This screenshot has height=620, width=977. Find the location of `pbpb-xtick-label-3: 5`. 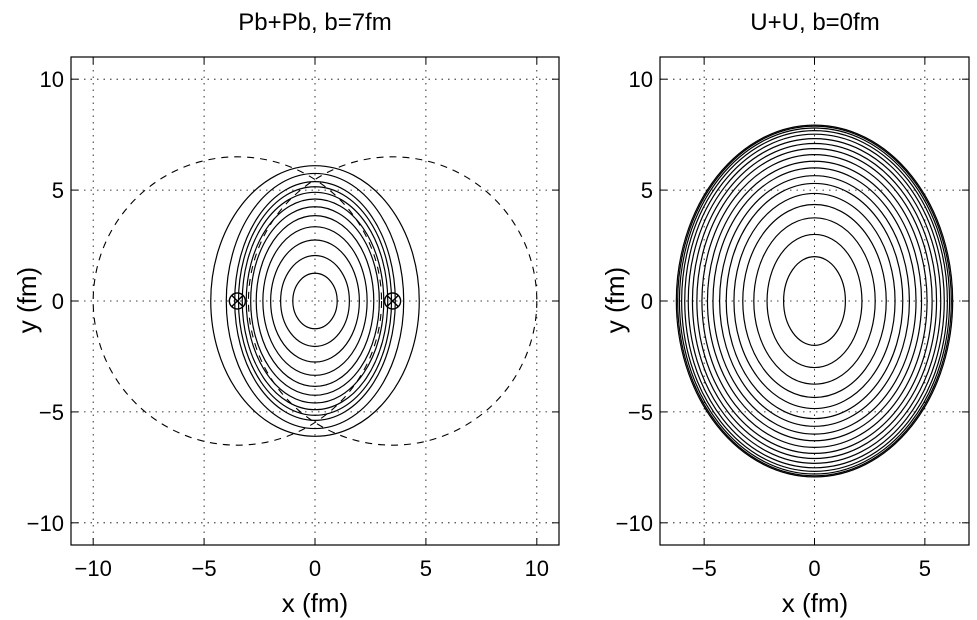

pbpb-xtick-label-3: 5 is located at coordinates (426, 568).